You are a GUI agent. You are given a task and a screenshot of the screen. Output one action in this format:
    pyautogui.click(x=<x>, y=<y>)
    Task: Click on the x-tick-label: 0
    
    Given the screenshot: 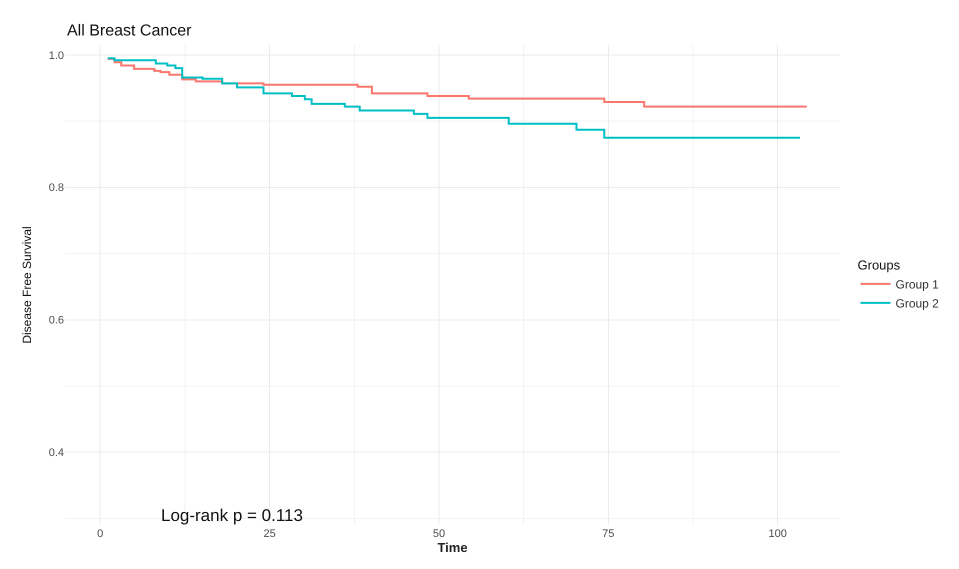 What is the action you would take?
    pyautogui.click(x=100, y=534)
    